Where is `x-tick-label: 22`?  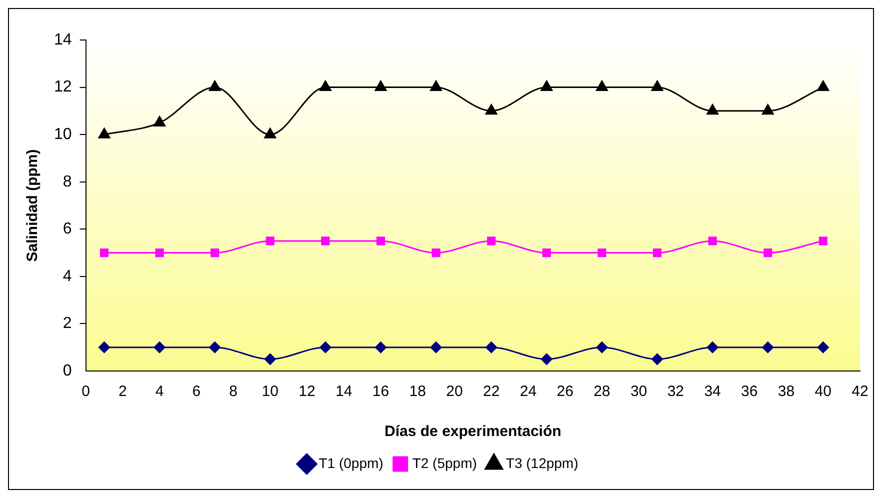 x-tick-label: 22 is located at coordinates (491, 391).